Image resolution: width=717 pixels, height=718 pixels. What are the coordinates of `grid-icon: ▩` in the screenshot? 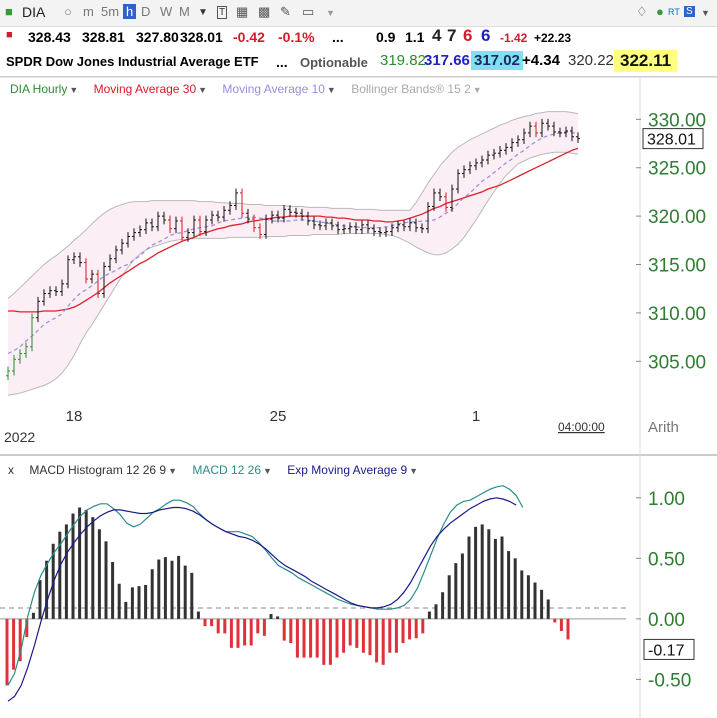 It's located at (264, 11).